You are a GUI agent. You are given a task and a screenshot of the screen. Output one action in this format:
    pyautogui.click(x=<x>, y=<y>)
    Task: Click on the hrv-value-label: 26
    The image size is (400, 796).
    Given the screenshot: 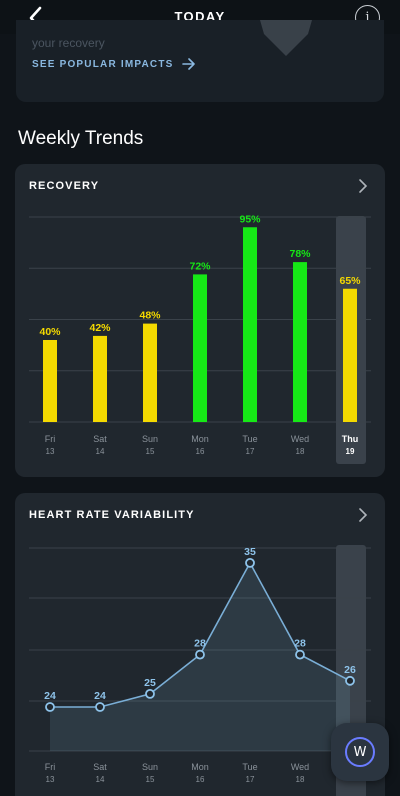 What is the action you would take?
    pyautogui.click(x=350, y=670)
    